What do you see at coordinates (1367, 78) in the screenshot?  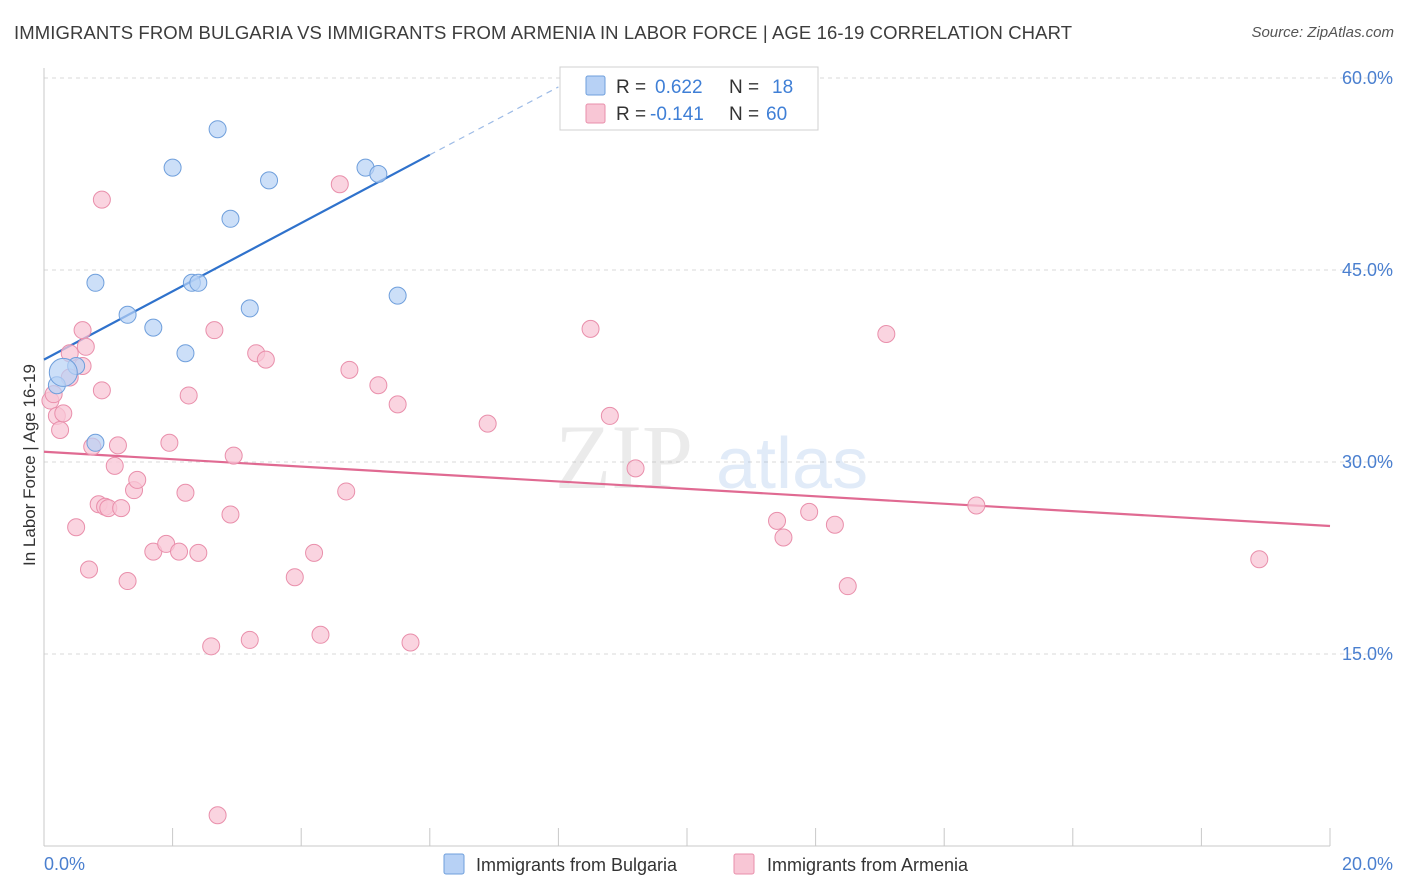 I see `y-tick-label: 60.0%` at bounding box center [1367, 78].